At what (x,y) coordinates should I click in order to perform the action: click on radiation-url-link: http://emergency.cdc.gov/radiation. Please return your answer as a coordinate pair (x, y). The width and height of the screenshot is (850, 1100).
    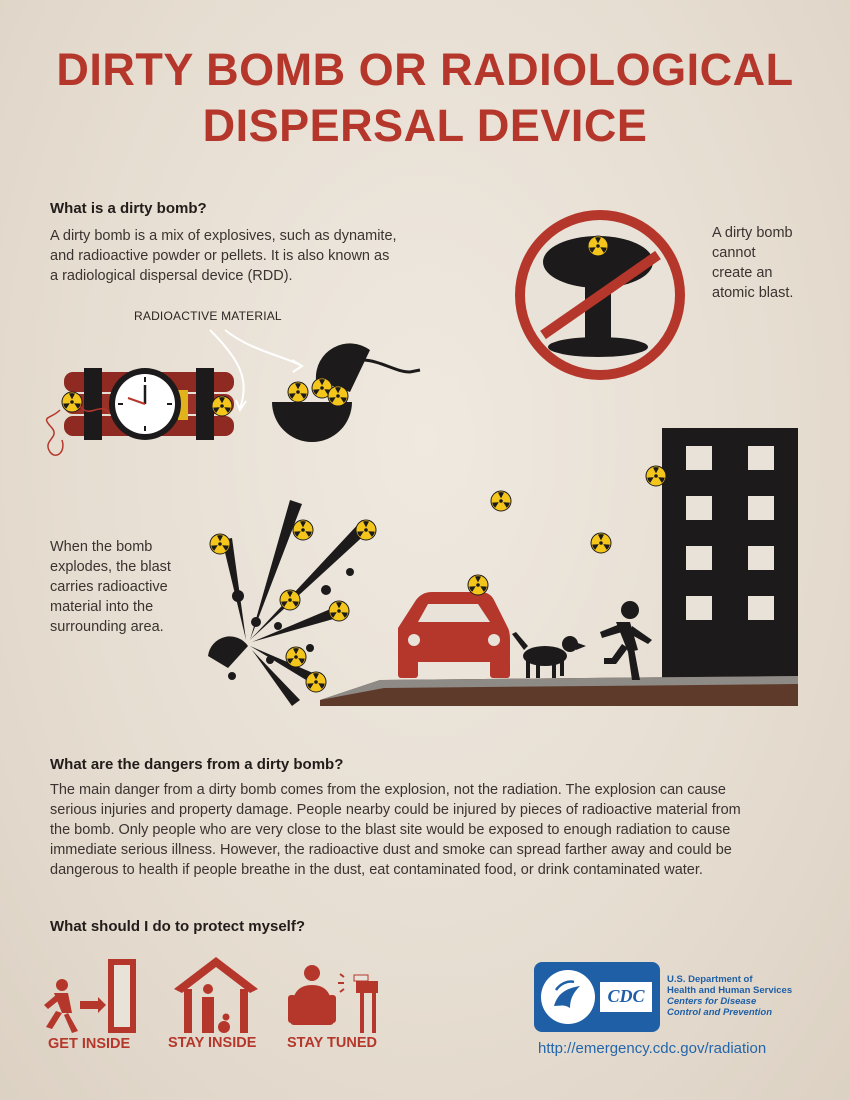
    Looking at the image, I should click on (652, 1048).